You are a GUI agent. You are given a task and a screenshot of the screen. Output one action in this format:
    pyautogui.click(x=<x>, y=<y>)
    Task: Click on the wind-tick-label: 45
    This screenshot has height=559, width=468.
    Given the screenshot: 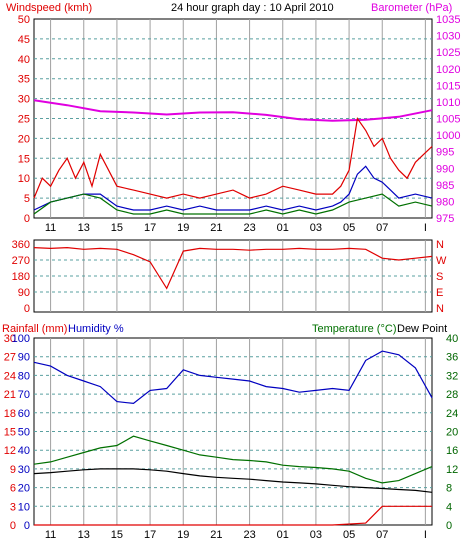 What is the action you would take?
    pyautogui.click(x=24, y=40)
    